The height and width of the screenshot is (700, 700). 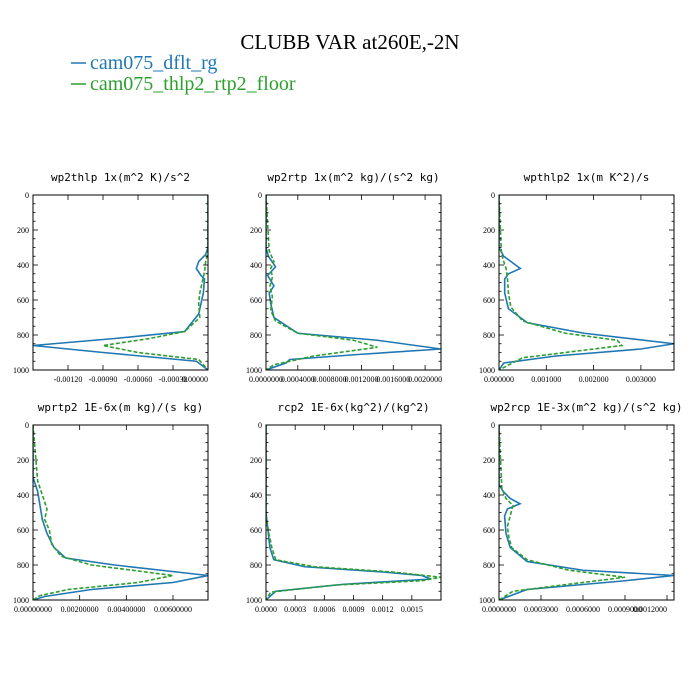 I want to click on panel-title: wpthlp2 1x(m K^2)/s, so click(x=587, y=177).